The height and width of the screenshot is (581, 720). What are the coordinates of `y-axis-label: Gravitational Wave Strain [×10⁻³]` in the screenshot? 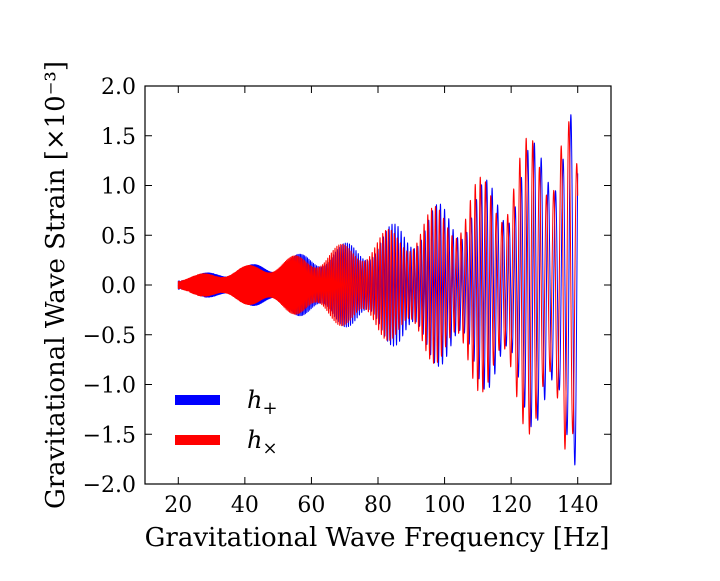 It's located at (56, 285).